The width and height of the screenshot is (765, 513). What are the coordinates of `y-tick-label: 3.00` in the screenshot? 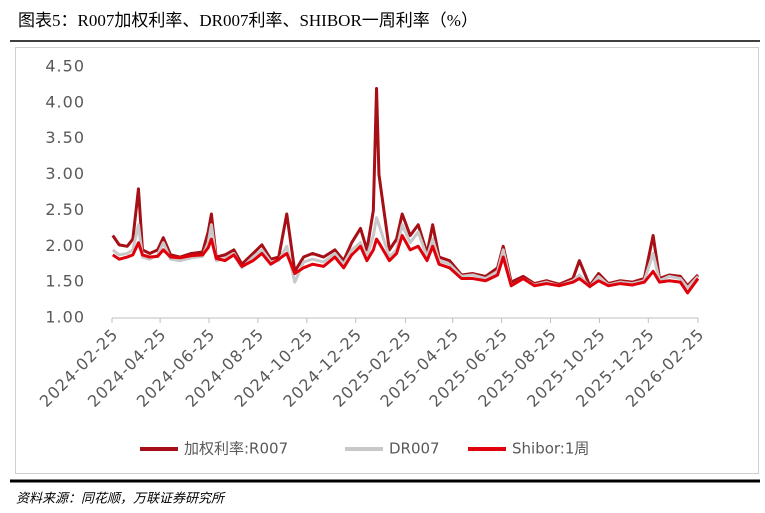 It's located at (65, 173).